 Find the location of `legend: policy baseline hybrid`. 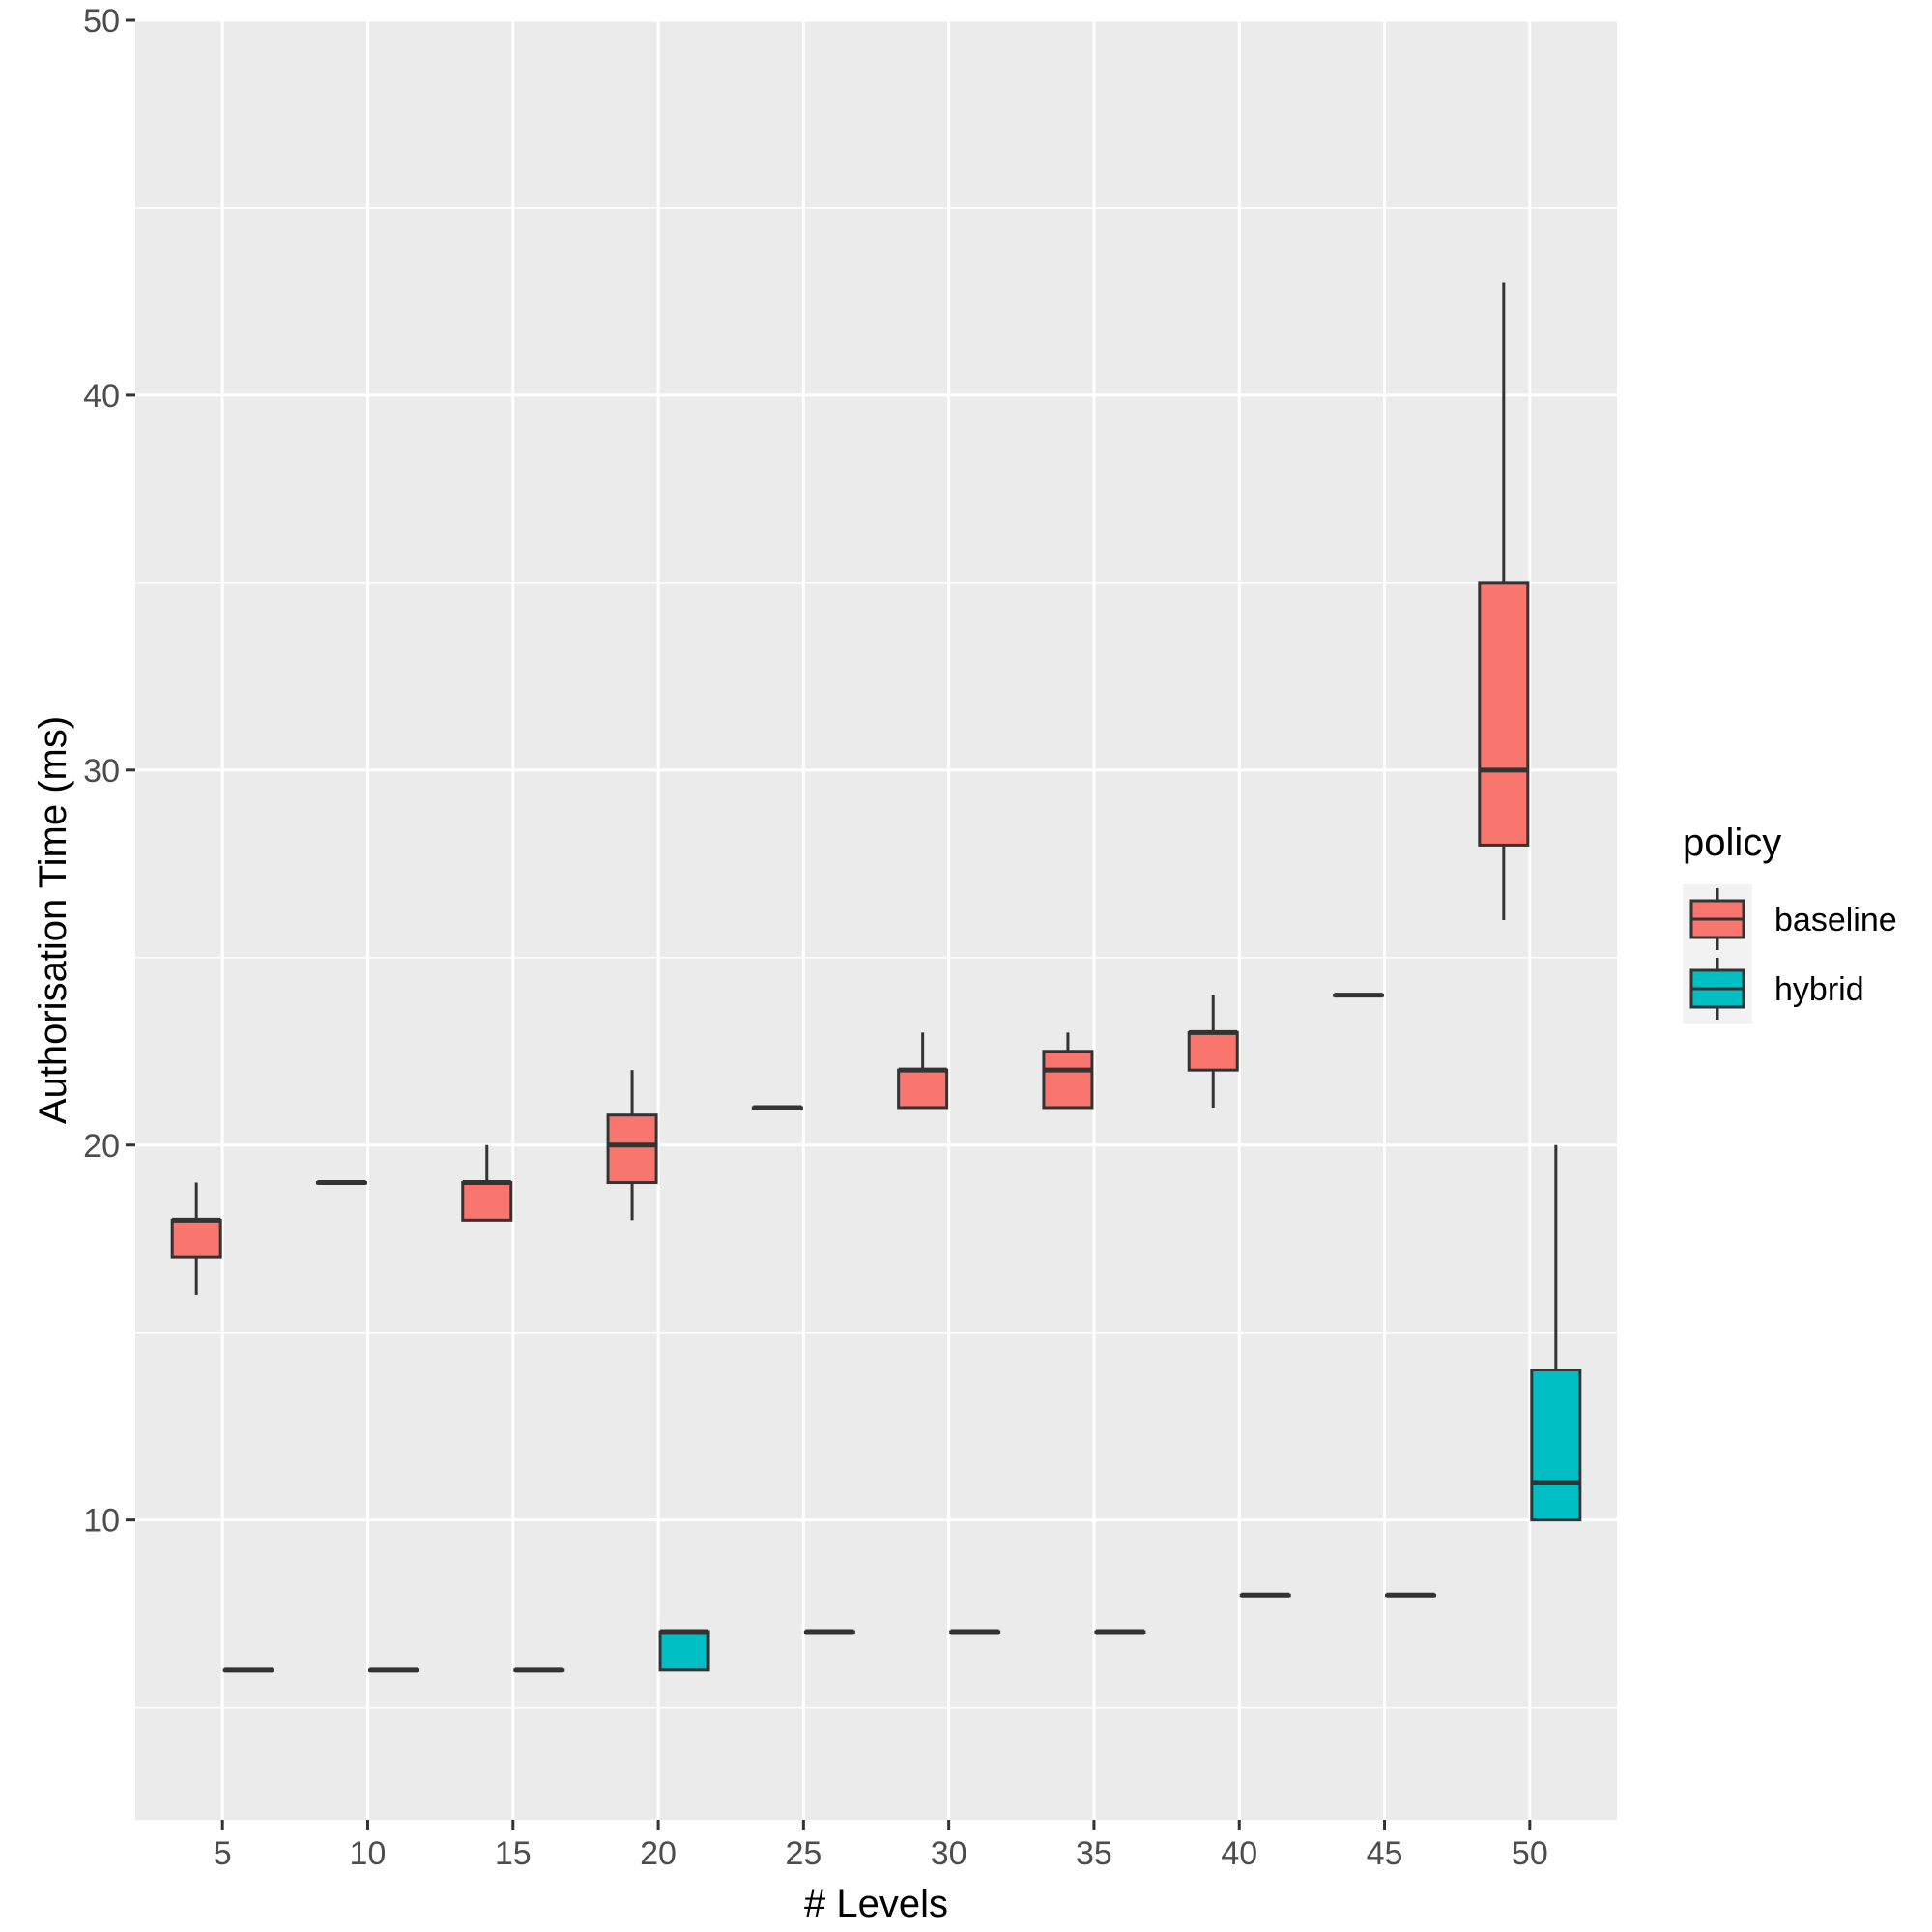

legend: policy baseline hybrid is located at coordinates (1790, 923).